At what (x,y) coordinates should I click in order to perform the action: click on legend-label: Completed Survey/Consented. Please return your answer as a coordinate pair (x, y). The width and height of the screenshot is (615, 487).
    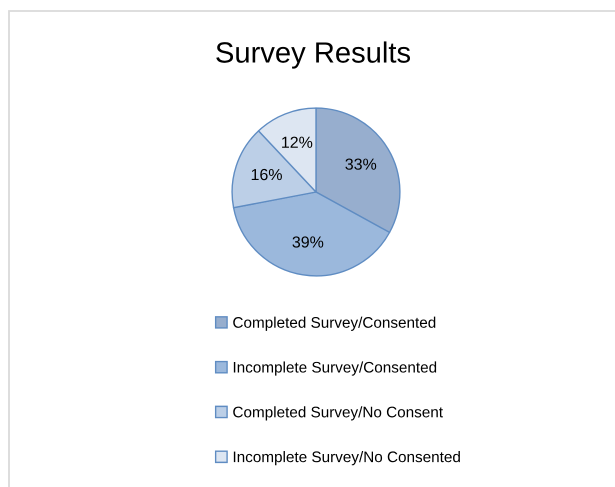
    Looking at the image, I should click on (334, 323).